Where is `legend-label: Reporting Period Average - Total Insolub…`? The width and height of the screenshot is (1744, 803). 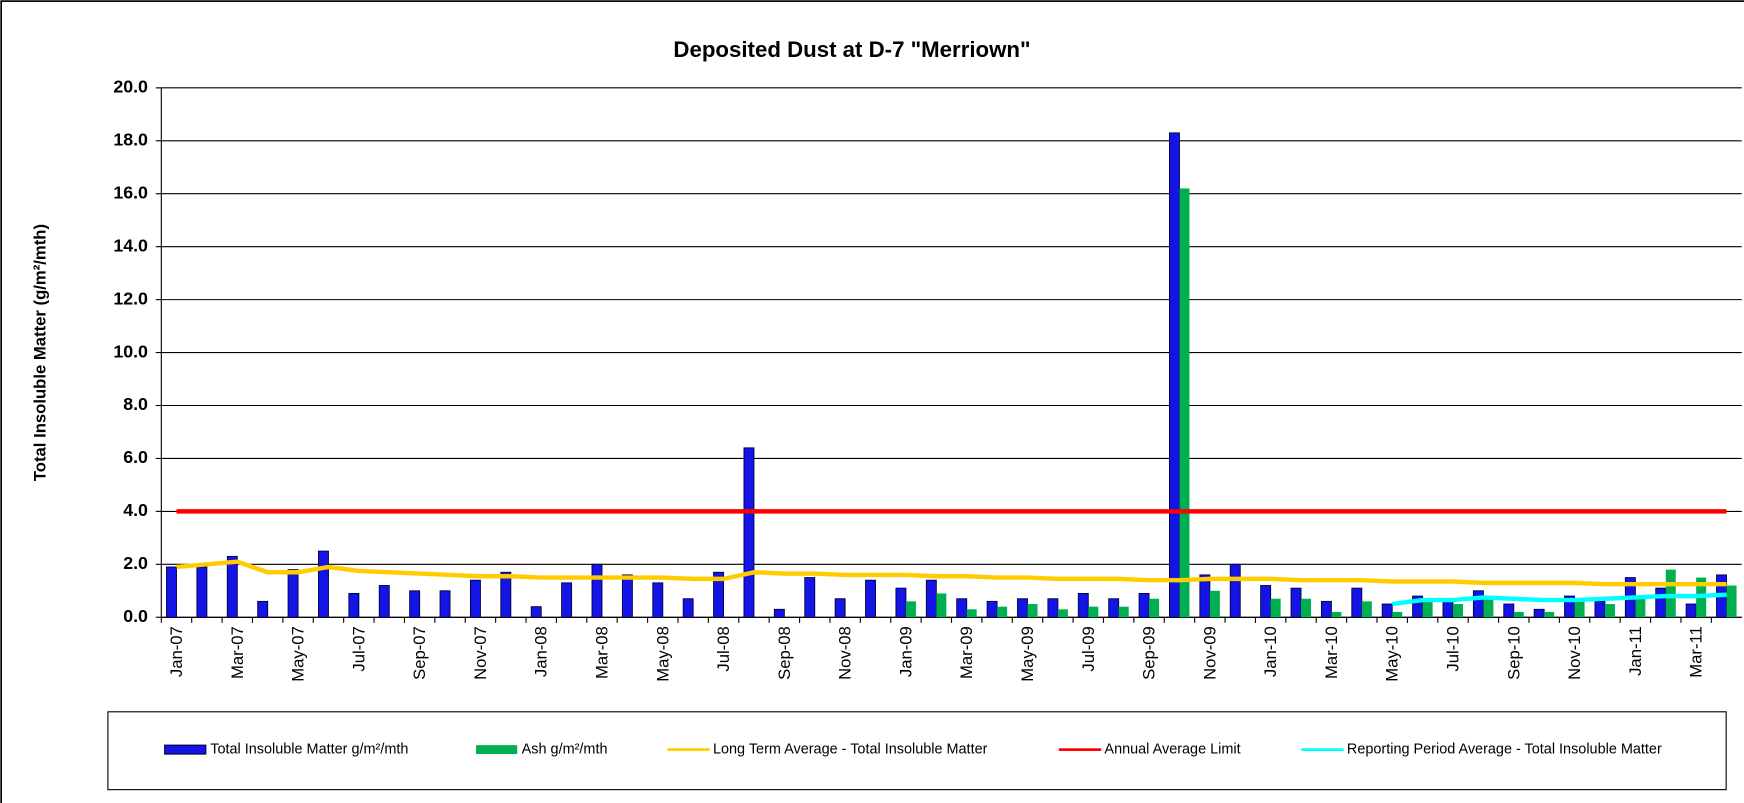
legend-label: Reporting Period Average - Total Insolub… is located at coordinates (1504, 749).